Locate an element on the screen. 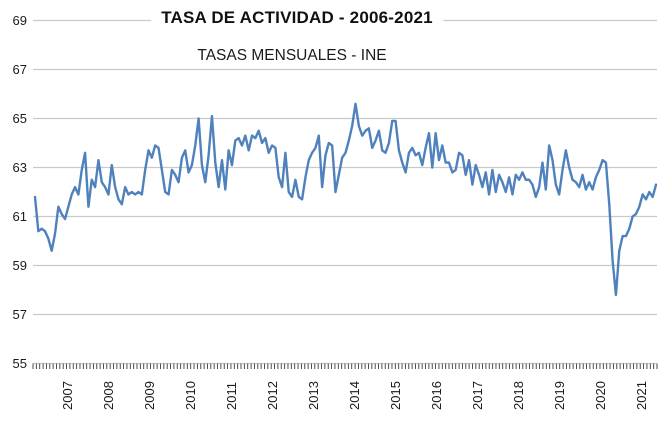 This screenshot has height=425, width=658. chart-subtitle: TASAS MENSUALES - INE is located at coordinates (292, 56).